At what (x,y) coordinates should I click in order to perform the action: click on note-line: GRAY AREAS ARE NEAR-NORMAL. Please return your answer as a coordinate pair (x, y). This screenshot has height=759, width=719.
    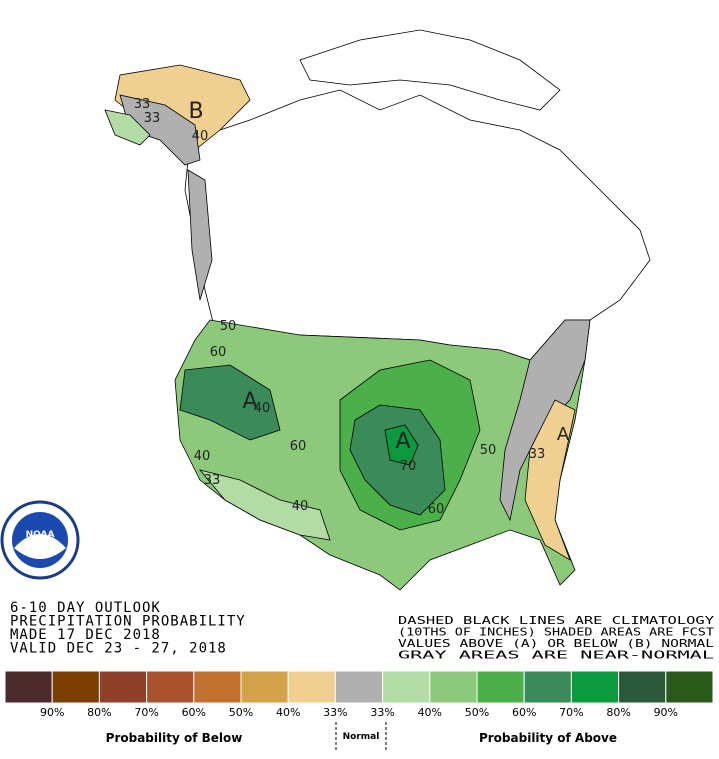
    Looking at the image, I should click on (556, 656).